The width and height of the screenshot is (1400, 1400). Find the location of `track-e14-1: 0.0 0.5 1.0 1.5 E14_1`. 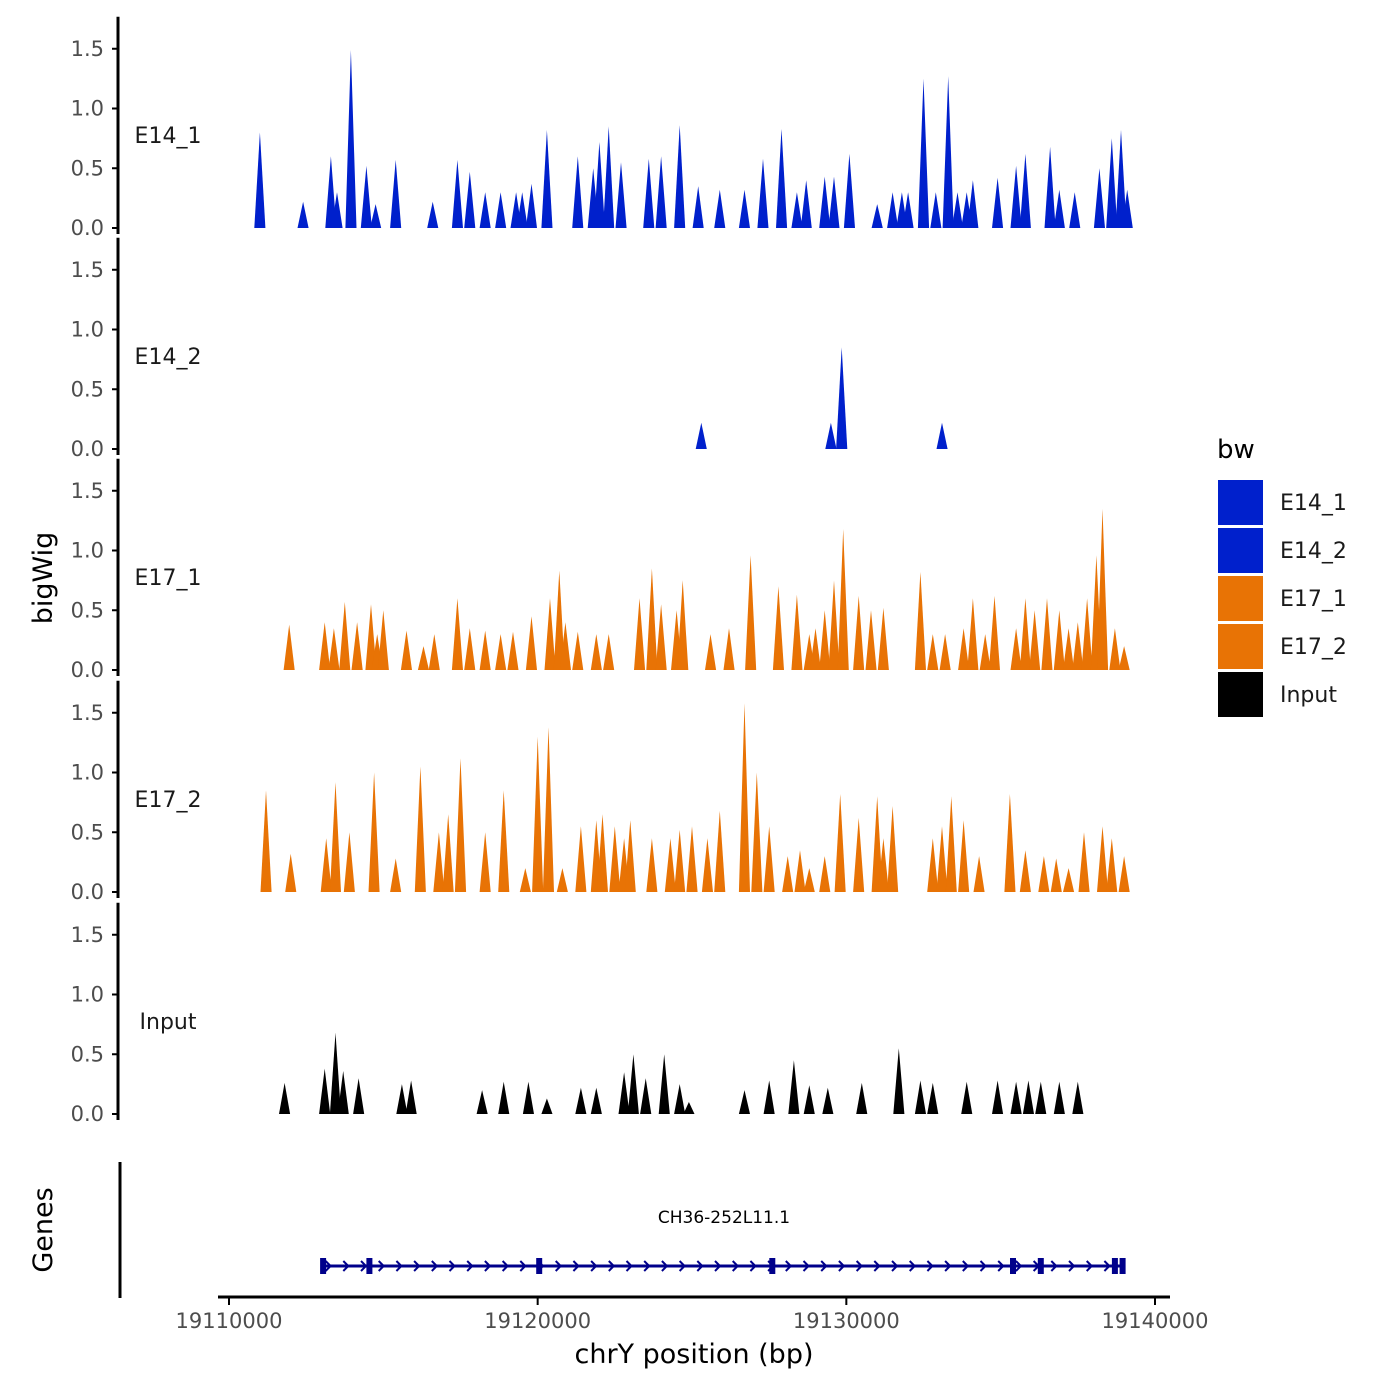

track-e14-1: 0.0 0.5 1.0 1.5 E14_1 is located at coordinates (602, 128).